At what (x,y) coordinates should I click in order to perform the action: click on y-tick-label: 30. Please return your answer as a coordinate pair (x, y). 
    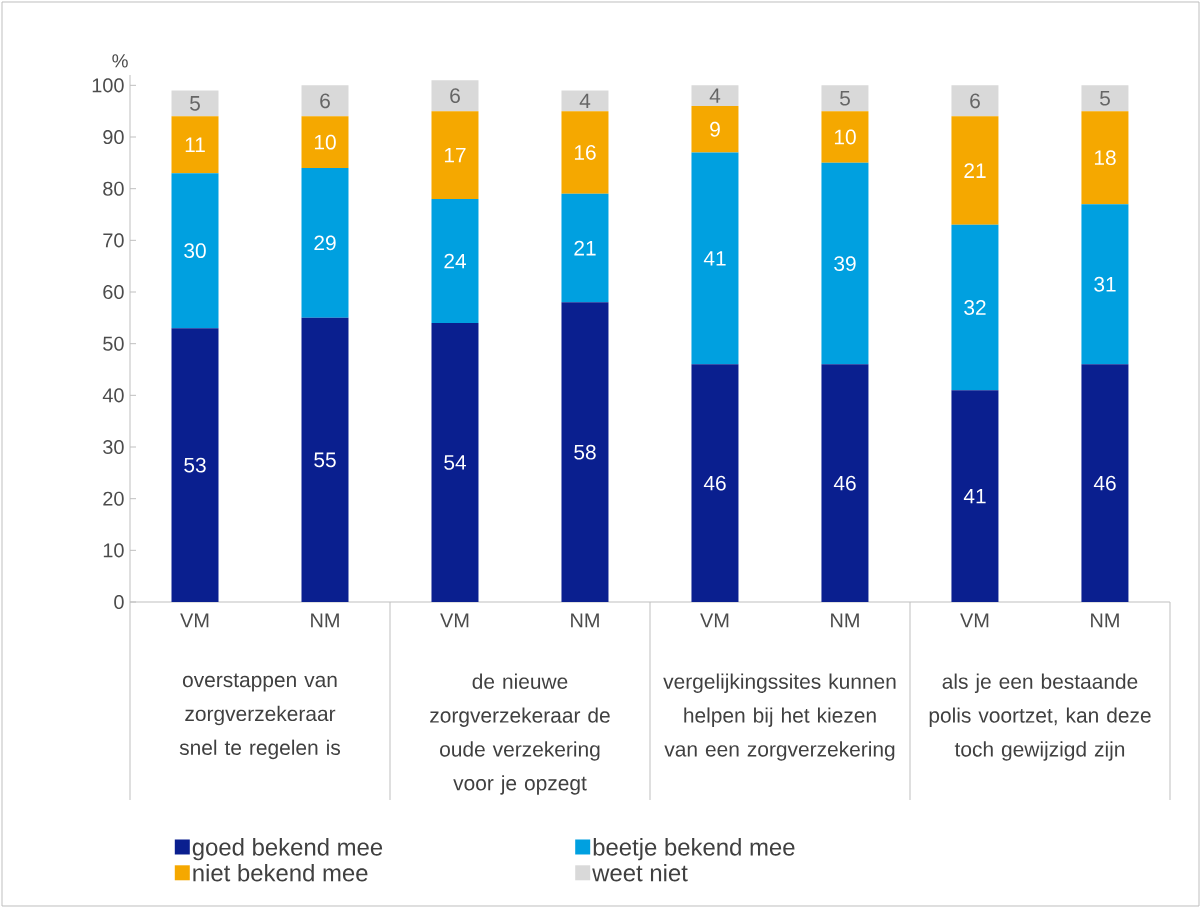
    Looking at the image, I should click on (113, 447).